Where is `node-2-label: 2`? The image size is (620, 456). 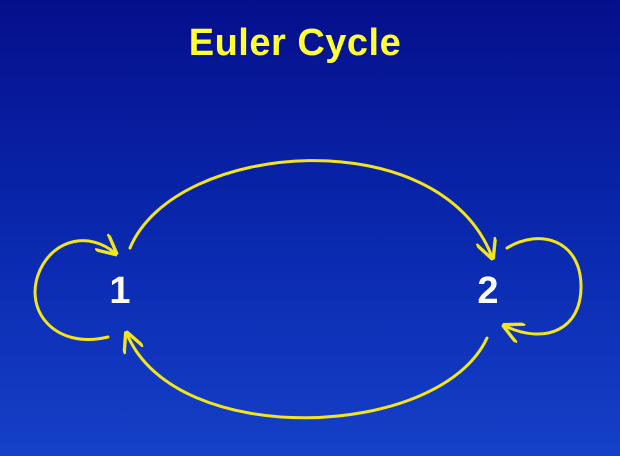 node-2-label: 2 is located at coordinates (487, 291).